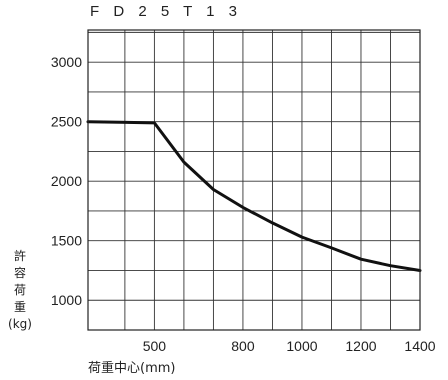 This screenshot has height=380, width=448. I want to click on chart-title: F D 2 5 T 1 3, so click(166, 11).